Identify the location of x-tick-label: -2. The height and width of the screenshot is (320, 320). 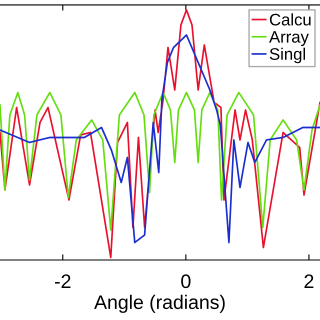
(62, 281).